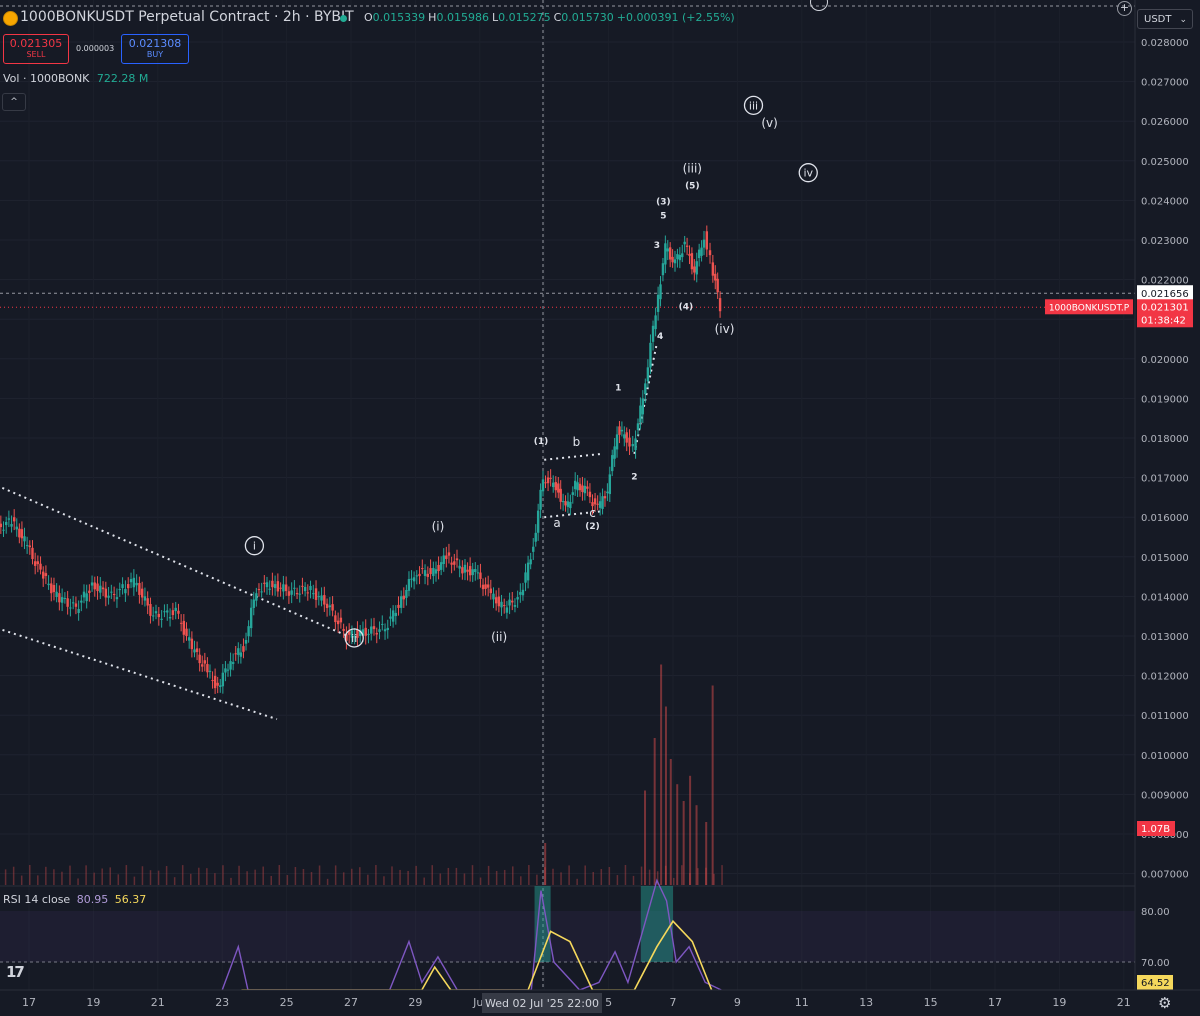 The width and height of the screenshot is (1200, 1016). I want to click on time-tick-label: 21, so click(158, 1002).